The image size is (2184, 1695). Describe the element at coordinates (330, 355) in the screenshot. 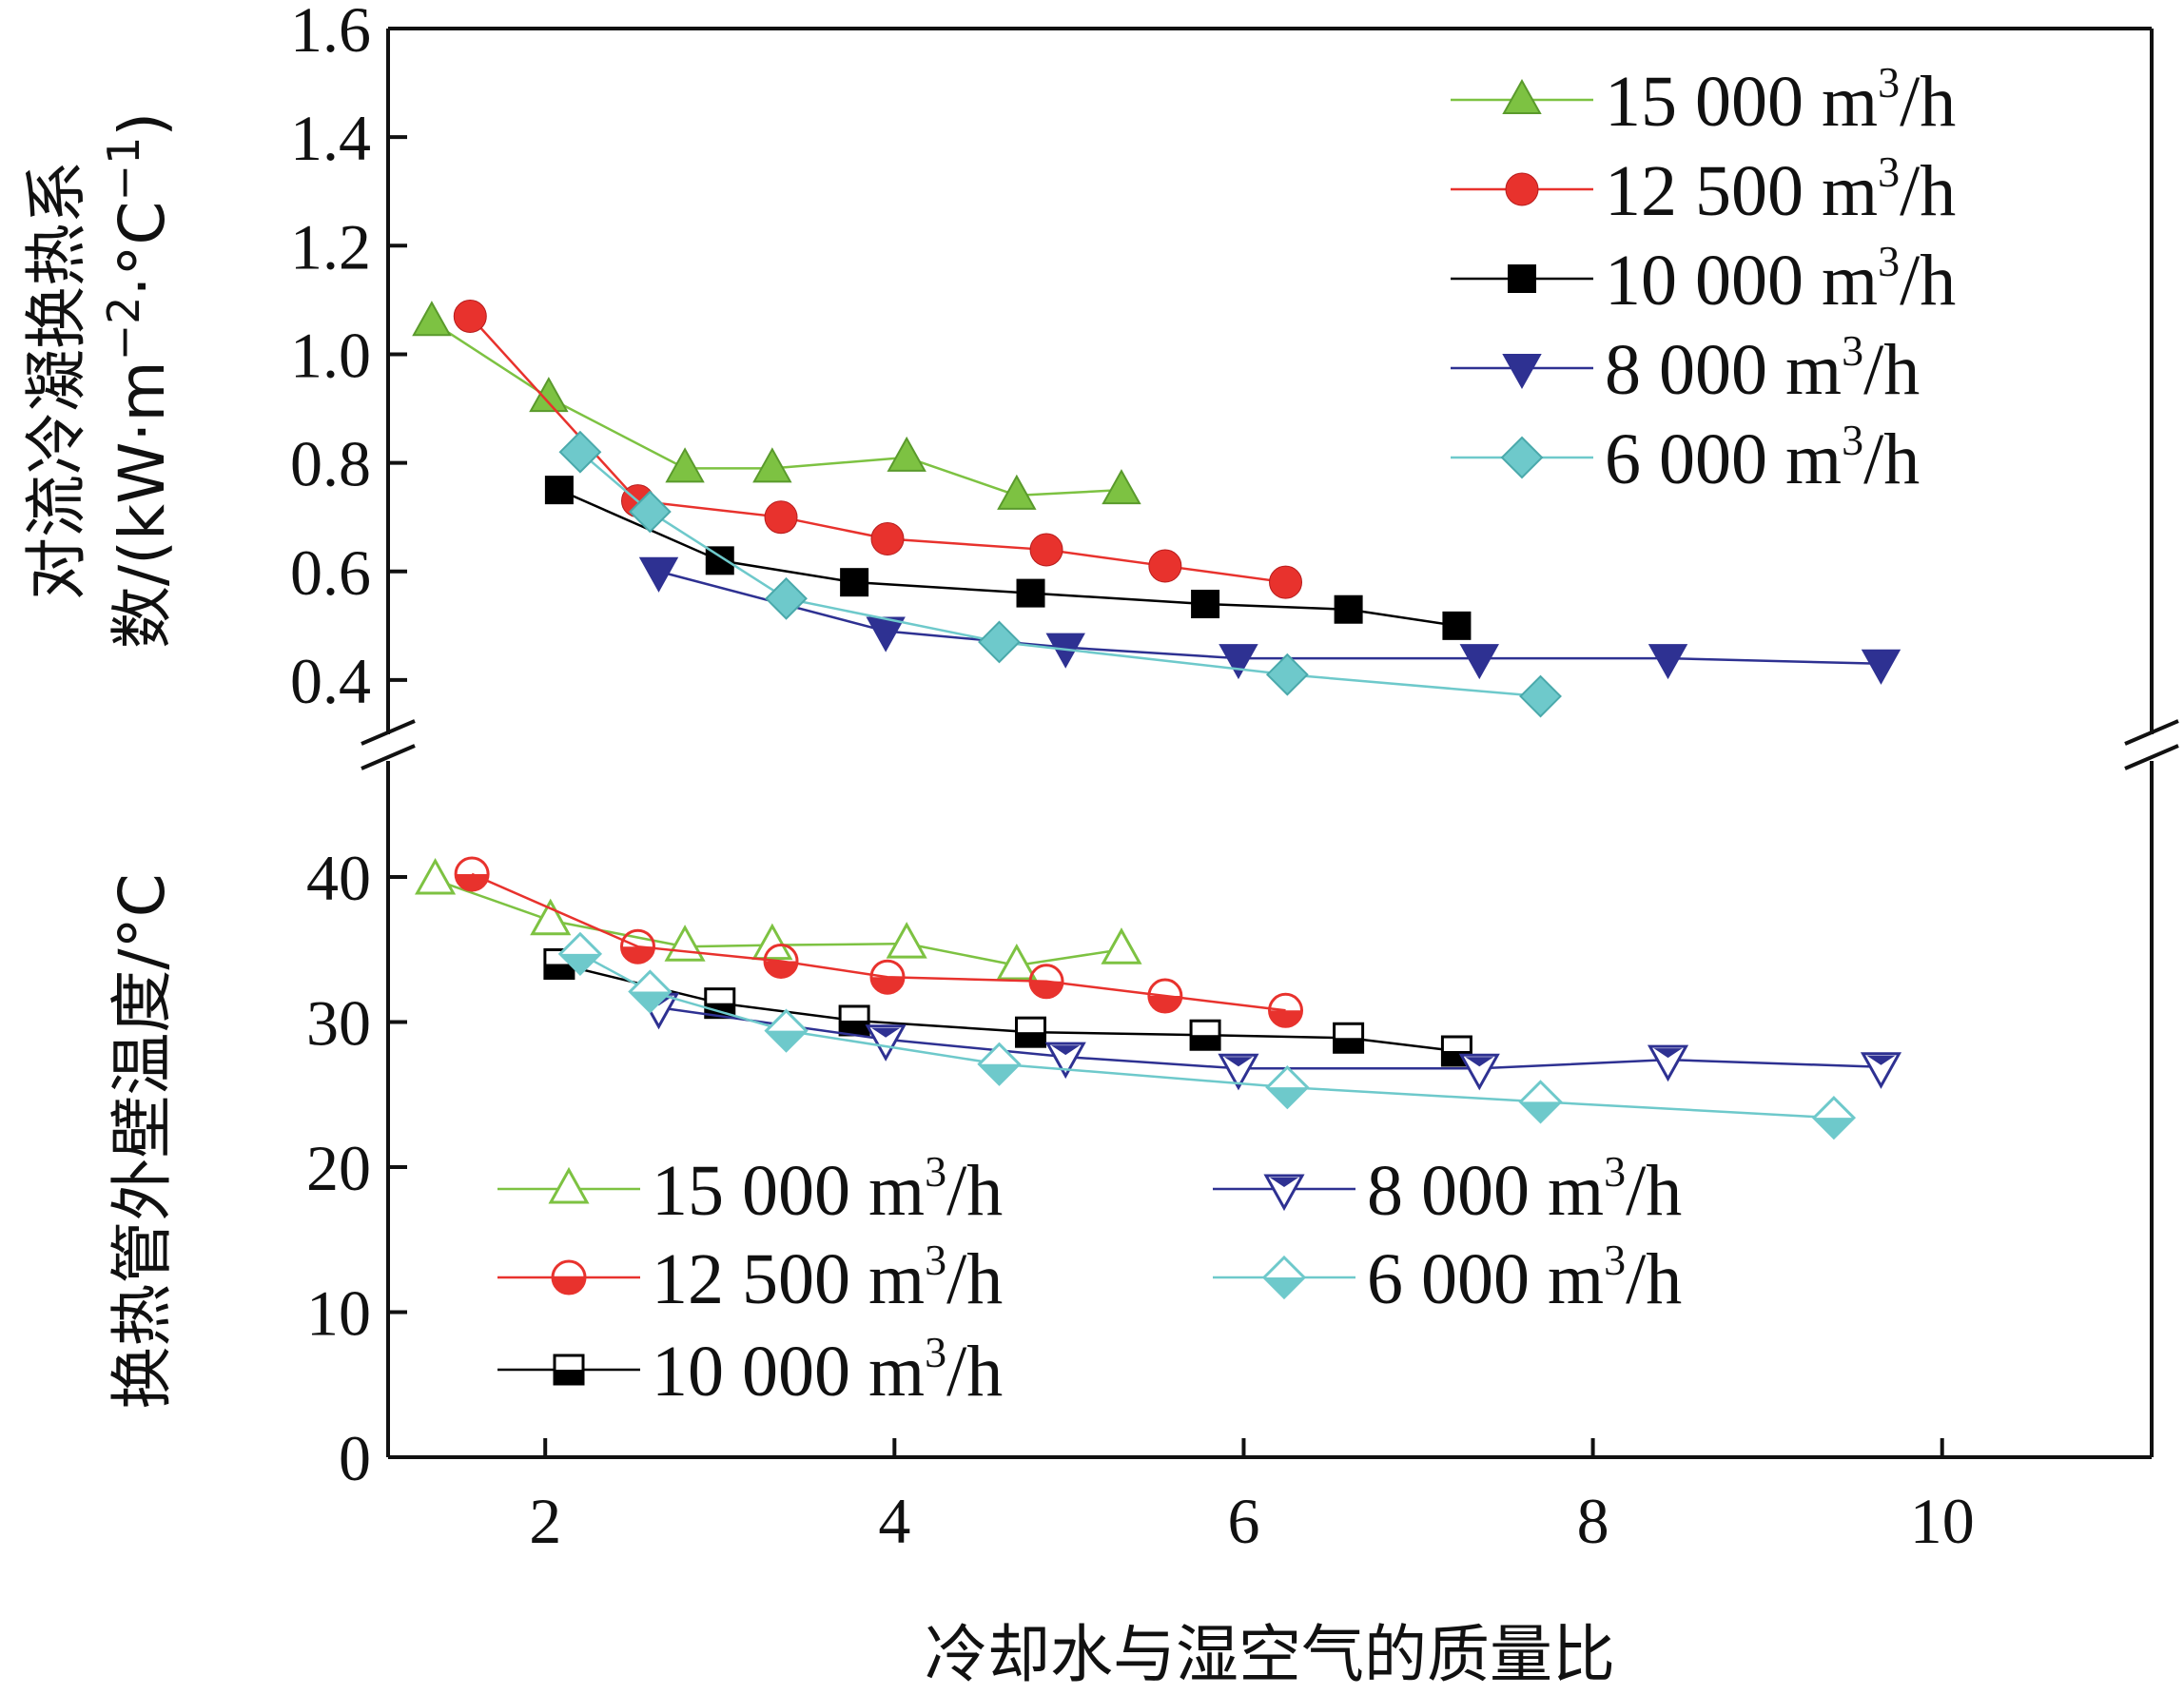

I see `upper-y-tick-label: 1.0` at that location.